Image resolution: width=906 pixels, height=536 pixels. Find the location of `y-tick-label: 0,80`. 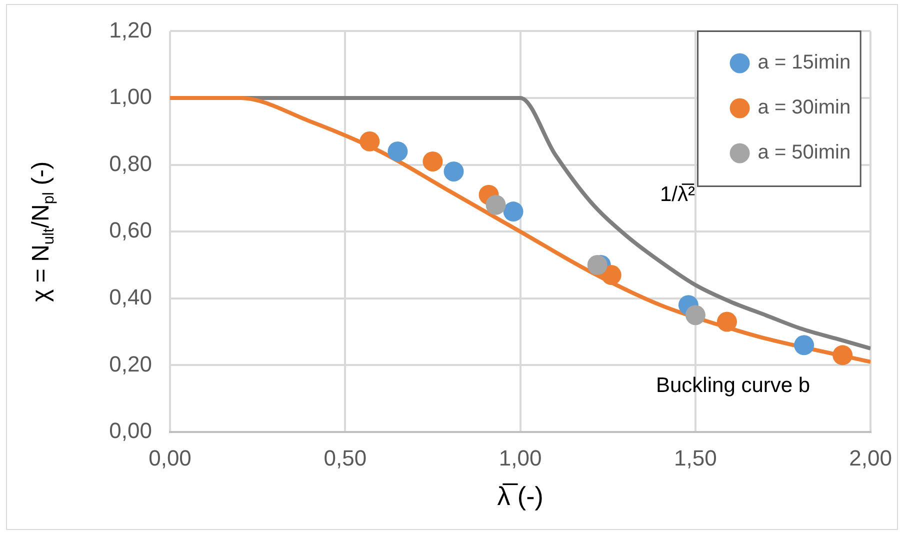

y-tick-label: 0,80 is located at coordinates (130, 163).